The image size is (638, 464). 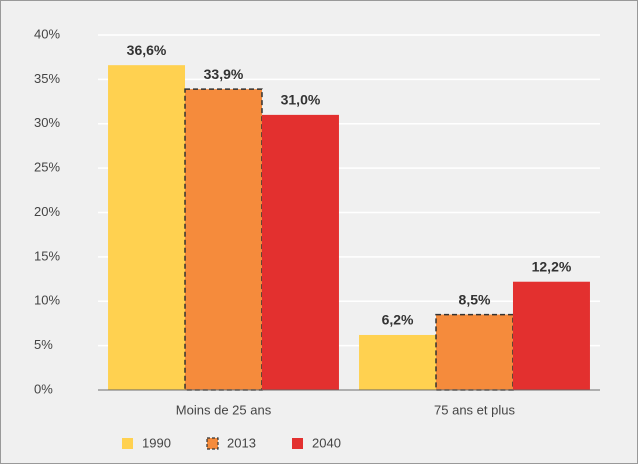 I want to click on y-tick-label: 15%, so click(x=47, y=255).